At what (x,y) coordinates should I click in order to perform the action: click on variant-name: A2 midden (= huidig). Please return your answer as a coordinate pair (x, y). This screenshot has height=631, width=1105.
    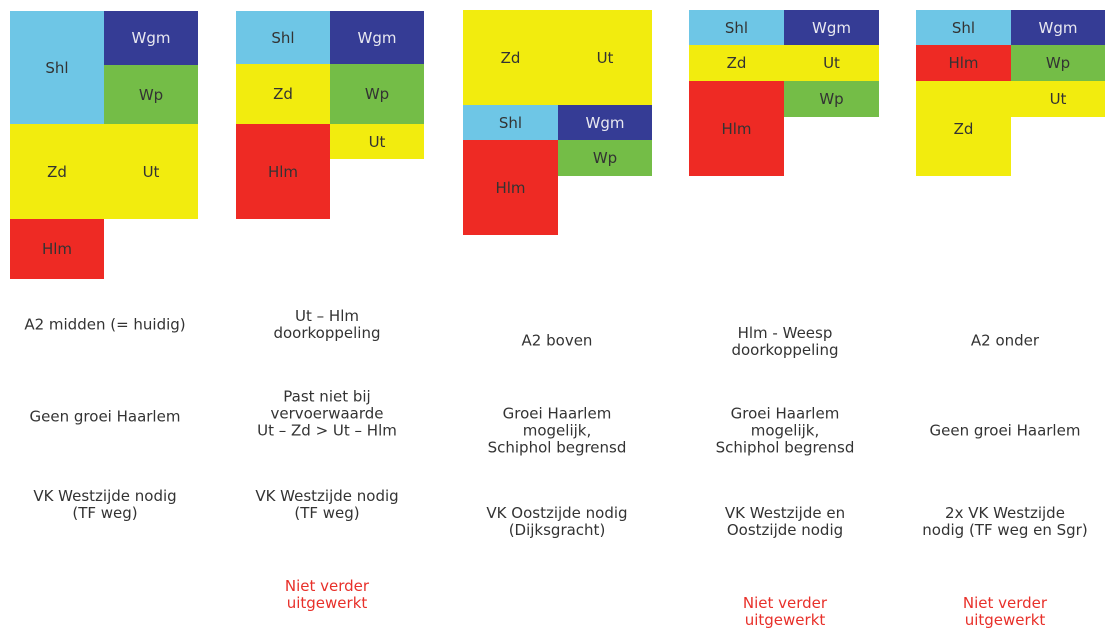
    Looking at the image, I should click on (105, 324).